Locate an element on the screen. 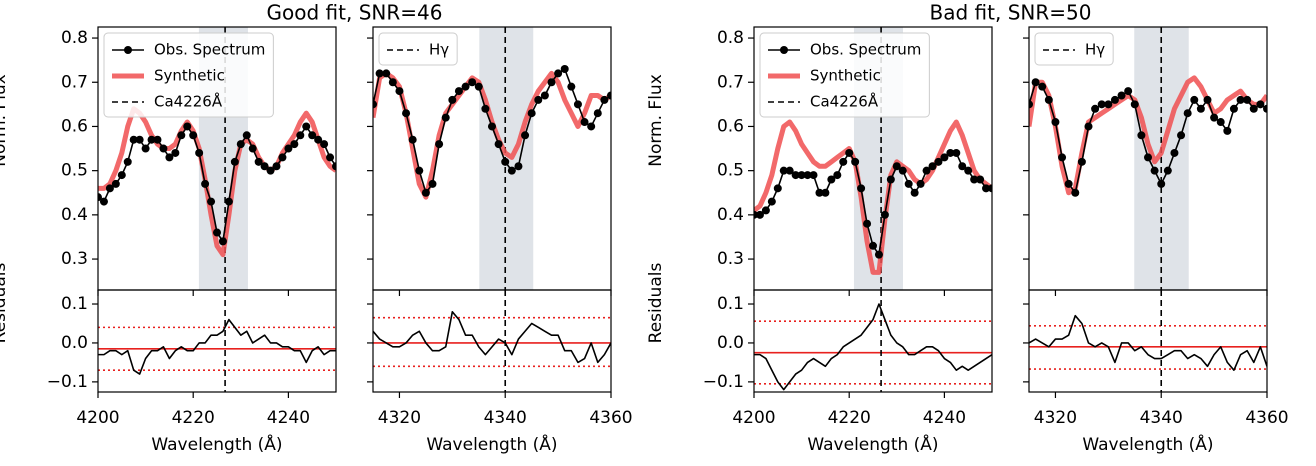 Image resolution: width=1316 pixels, height=466 pixels. x-tick-label: 4220 is located at coordinates (849, 418).